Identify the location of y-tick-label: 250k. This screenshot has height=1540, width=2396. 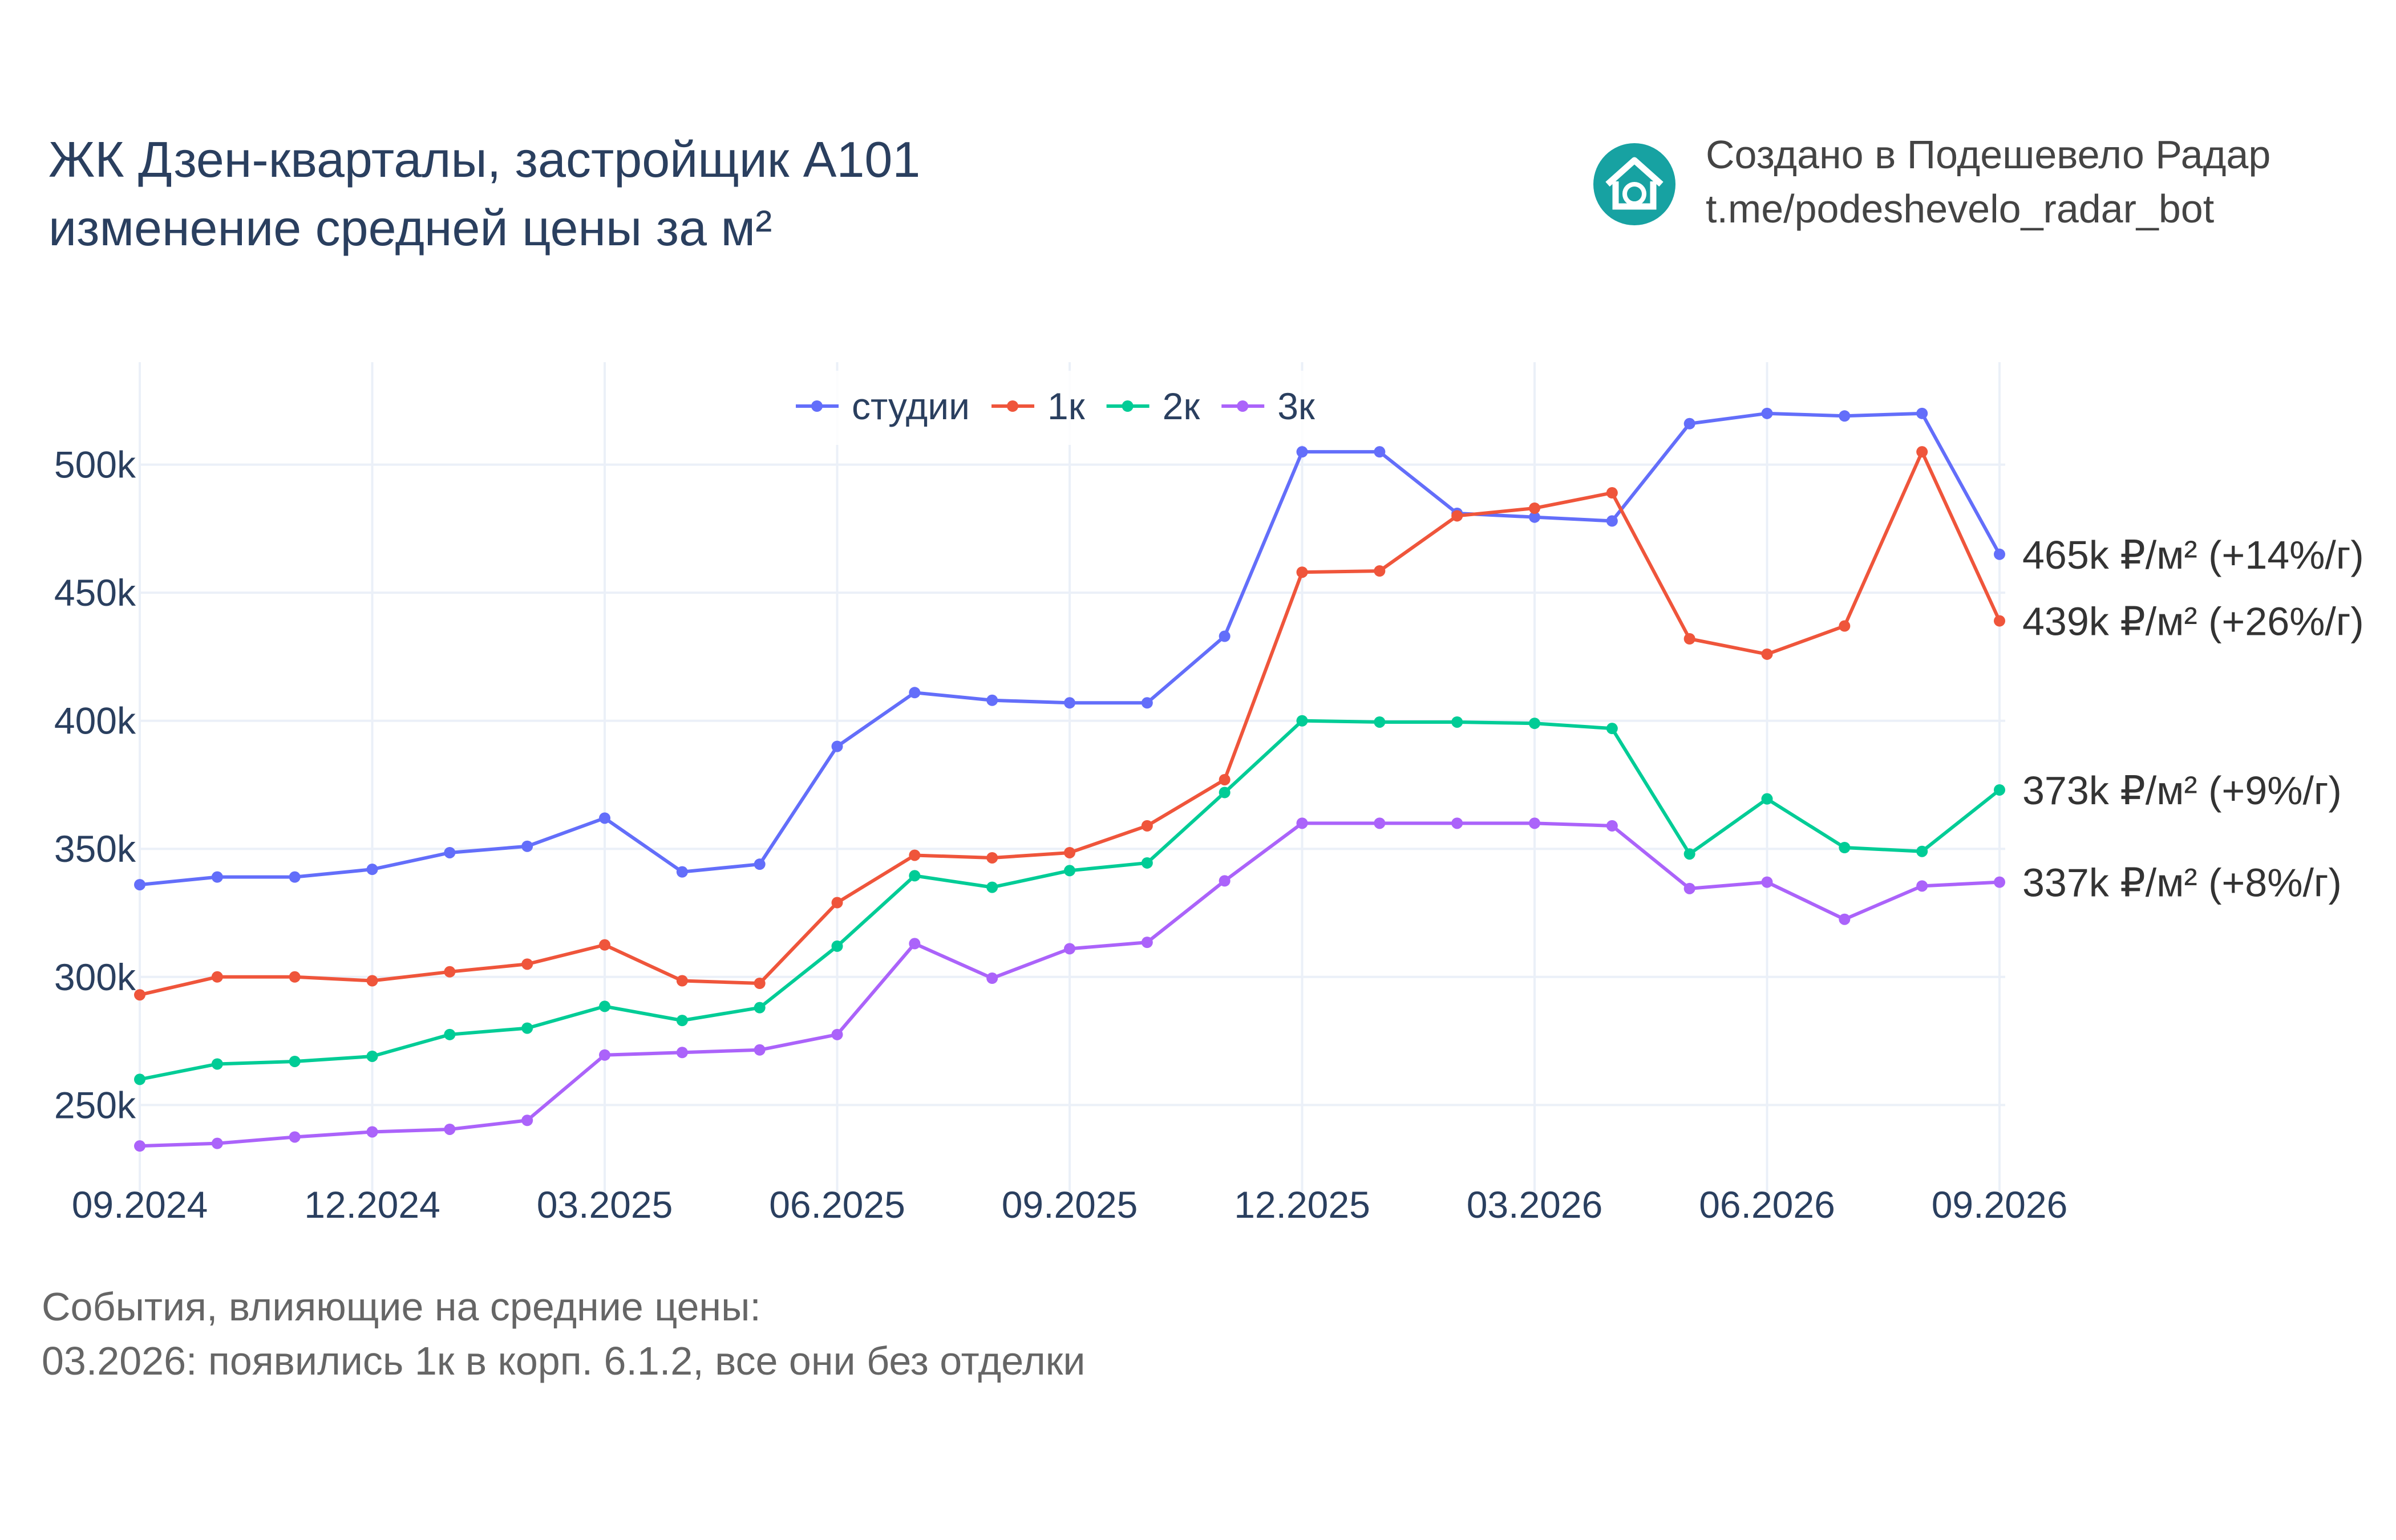
(95, 1105).